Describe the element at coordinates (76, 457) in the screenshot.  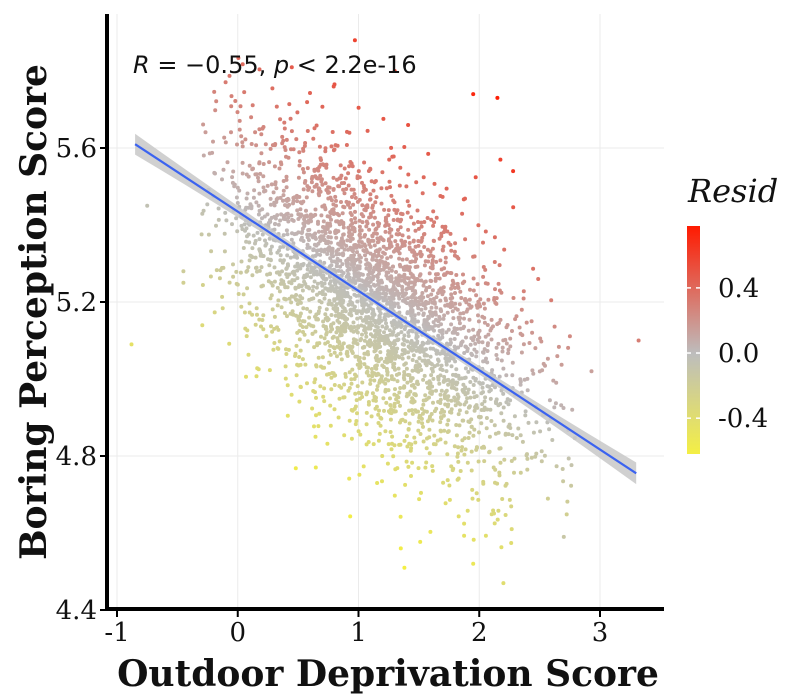
I see `y-tick-label: 4.8` at that location.